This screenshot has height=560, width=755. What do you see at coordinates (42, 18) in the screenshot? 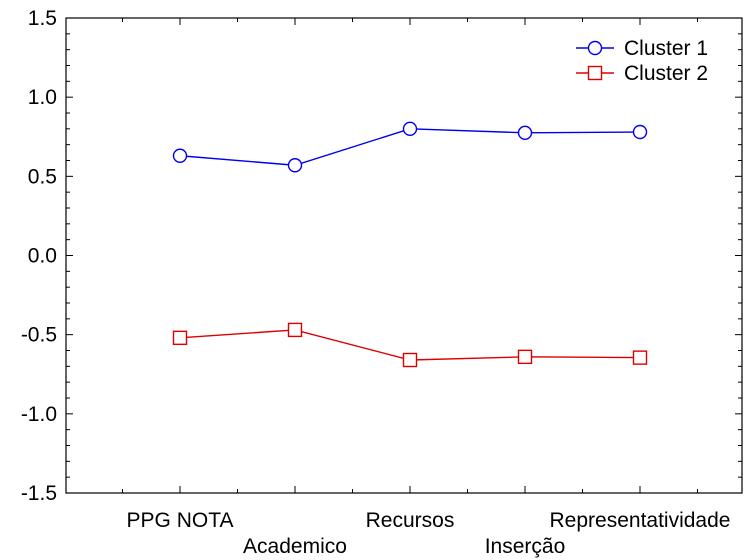
I see `y-tick-label: 1.5` at bounding box center [42, 18].